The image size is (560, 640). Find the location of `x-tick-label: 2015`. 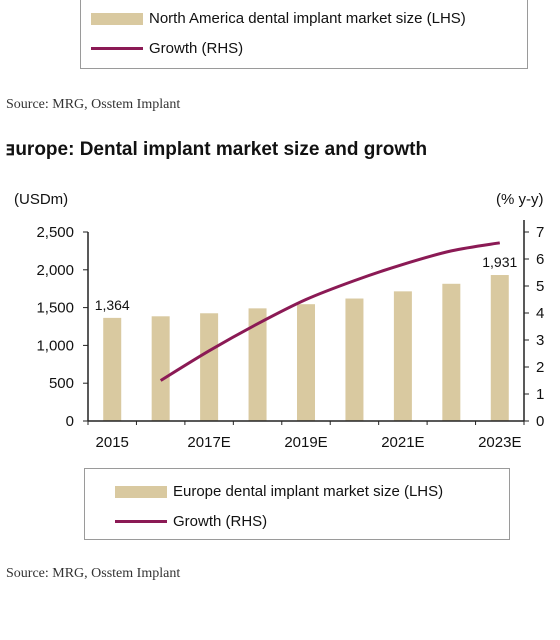

x-tick-label: 2015 is located at coordinates (112, 442).